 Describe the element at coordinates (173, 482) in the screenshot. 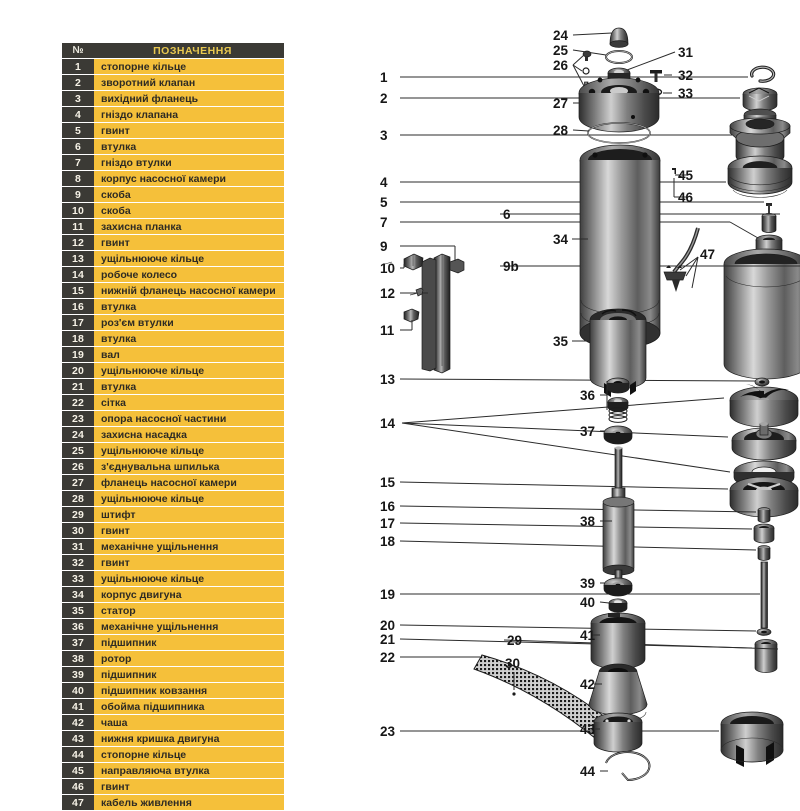

I see `table-row: 27 фланець насосної камери` at that location.